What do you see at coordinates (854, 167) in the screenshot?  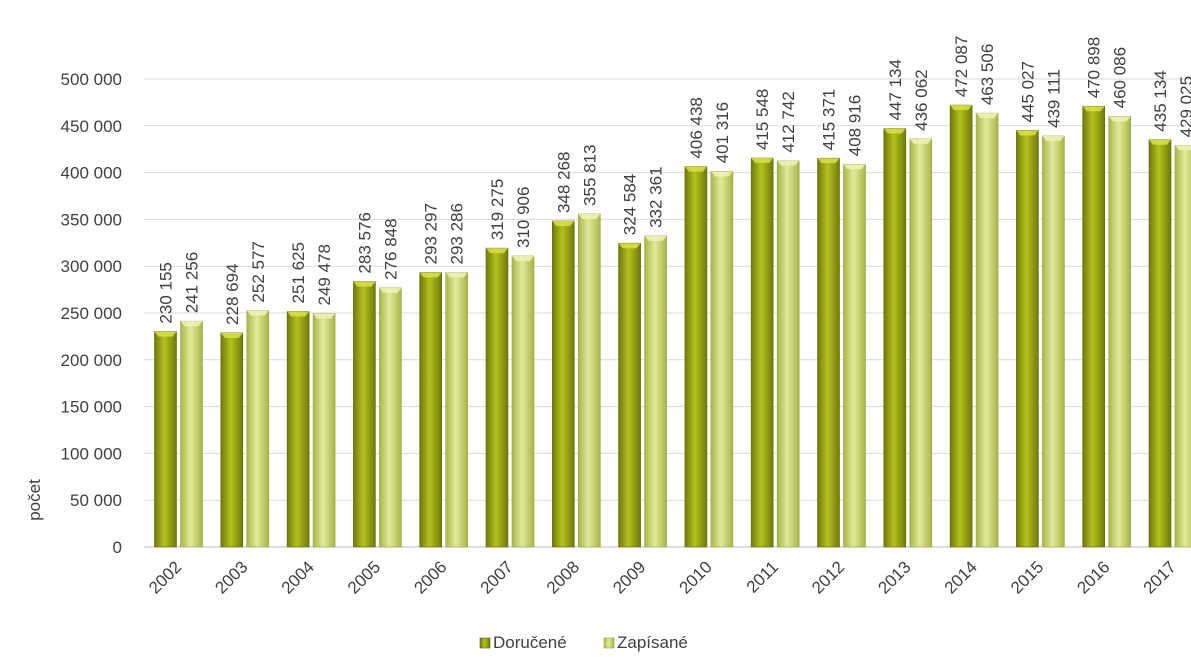 I see `bar-bevel-zapísané-2012` at bounding box center [854, 167].